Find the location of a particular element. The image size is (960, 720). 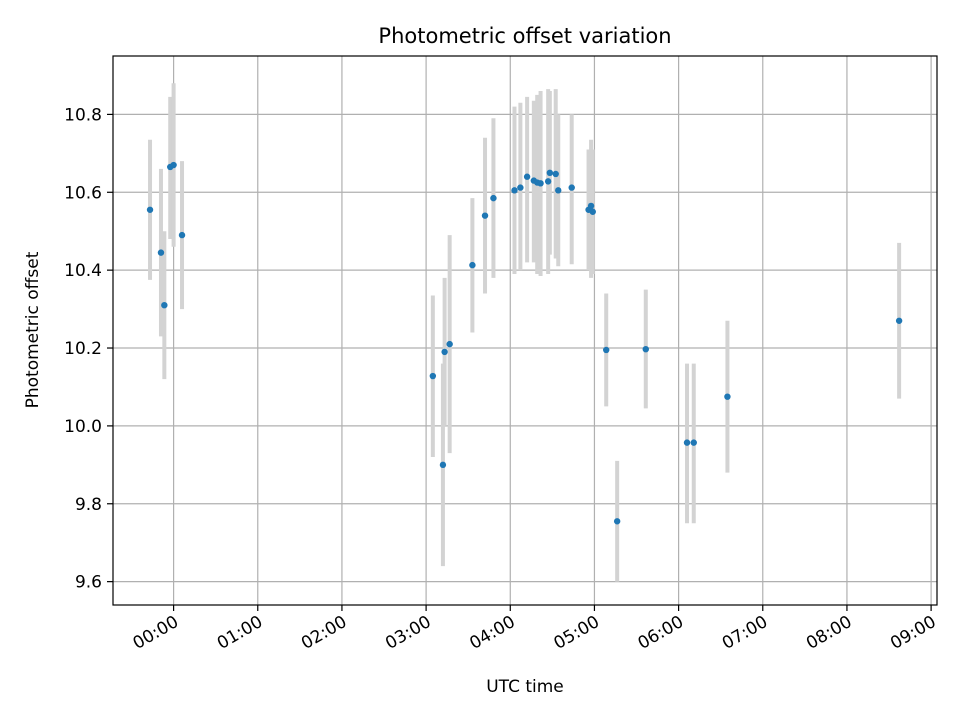

chart-title: Photometric offset variation is located at coordinates (524, 36).